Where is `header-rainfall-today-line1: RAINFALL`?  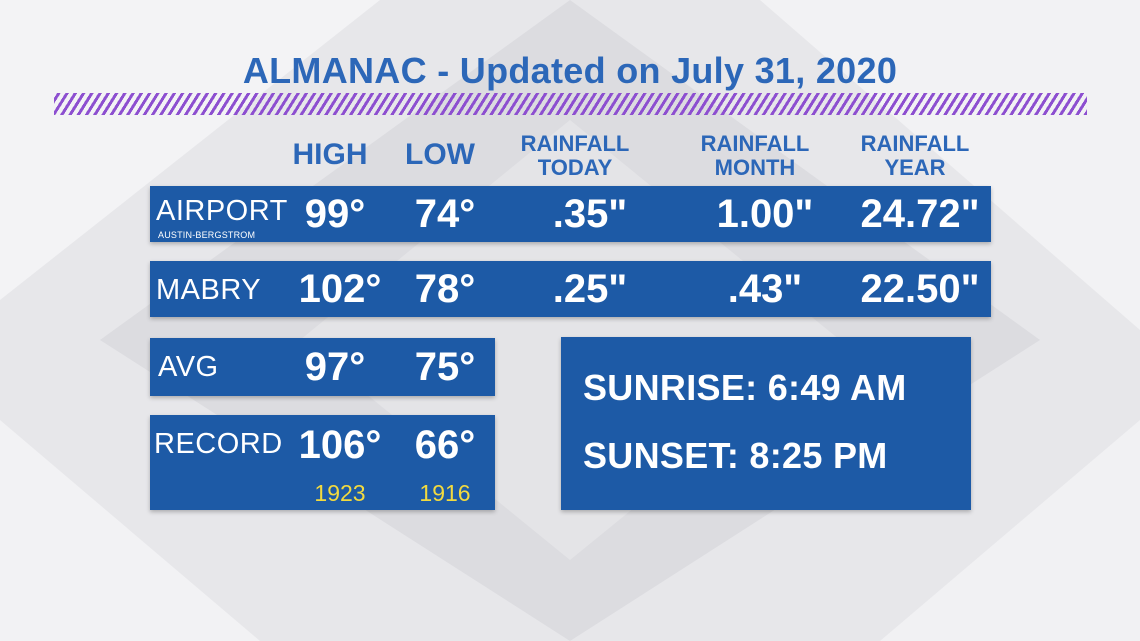
header-rainfall-today-line1: RAINFALL is located at coordinates (575, 143).